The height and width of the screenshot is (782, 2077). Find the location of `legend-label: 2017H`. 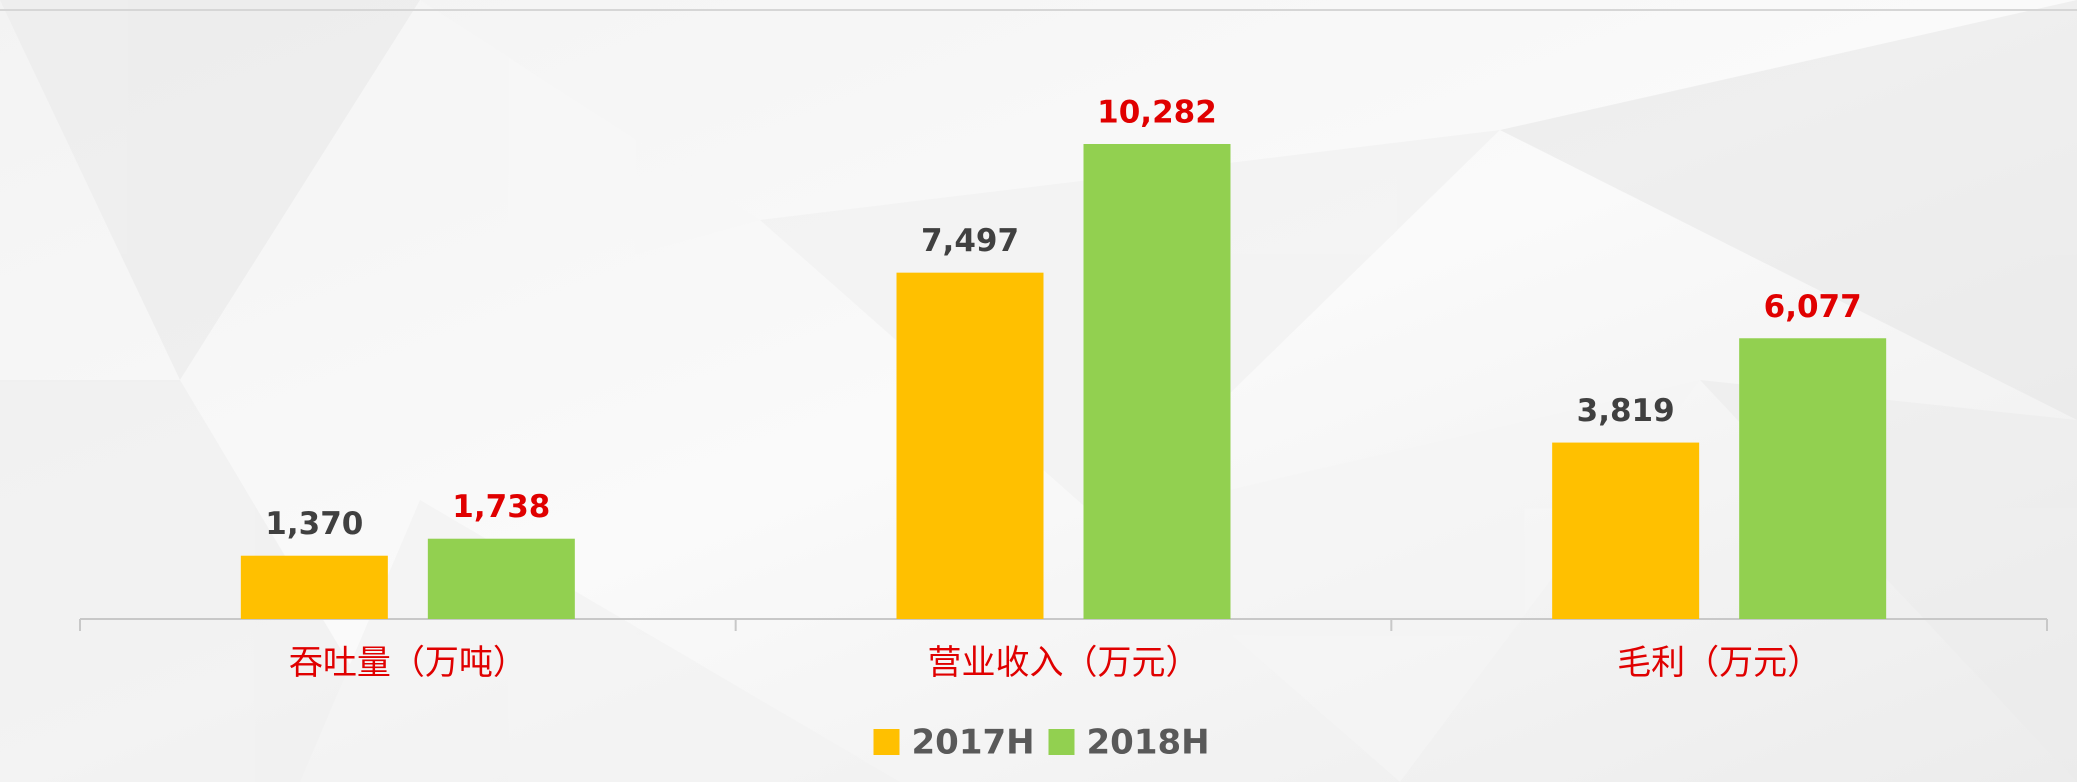

legend-label: 2017H is located at coordinates (973, 743).